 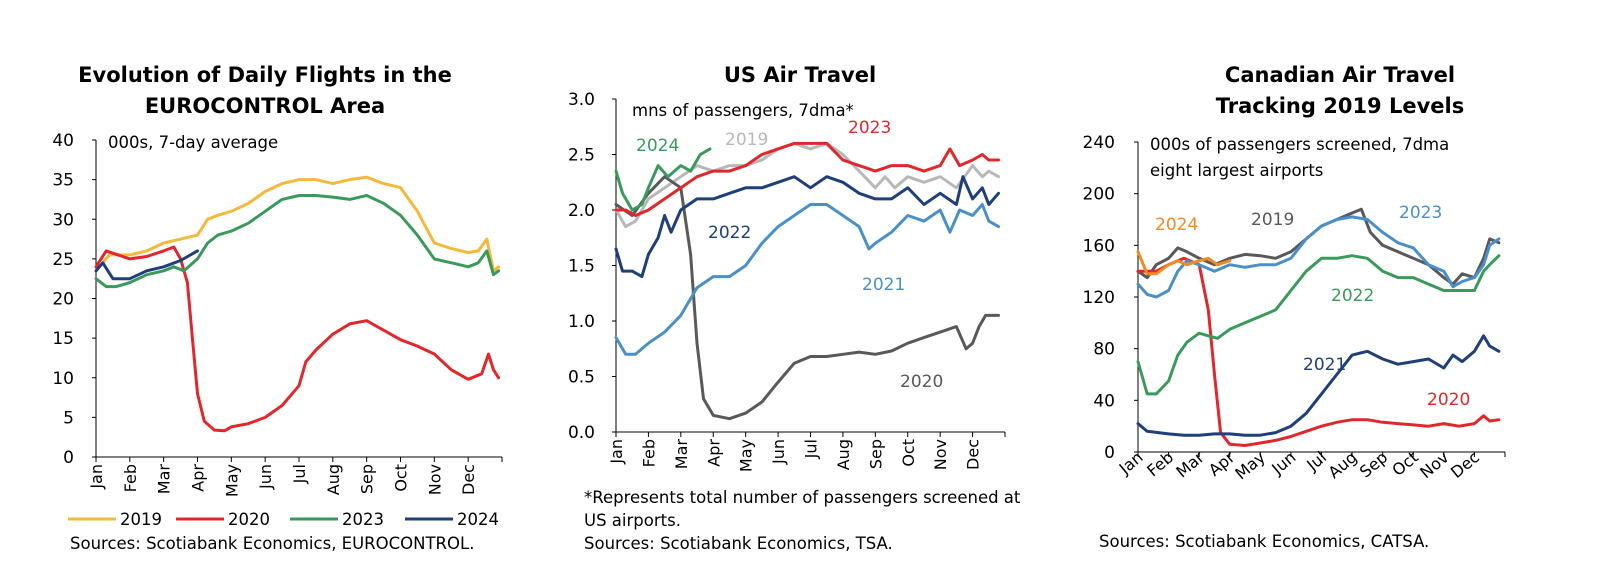 What do you see at coordinates (1099, 246) in the screenshot?
I see `y-tick-label: 160` at bounding box center [1099, 246].